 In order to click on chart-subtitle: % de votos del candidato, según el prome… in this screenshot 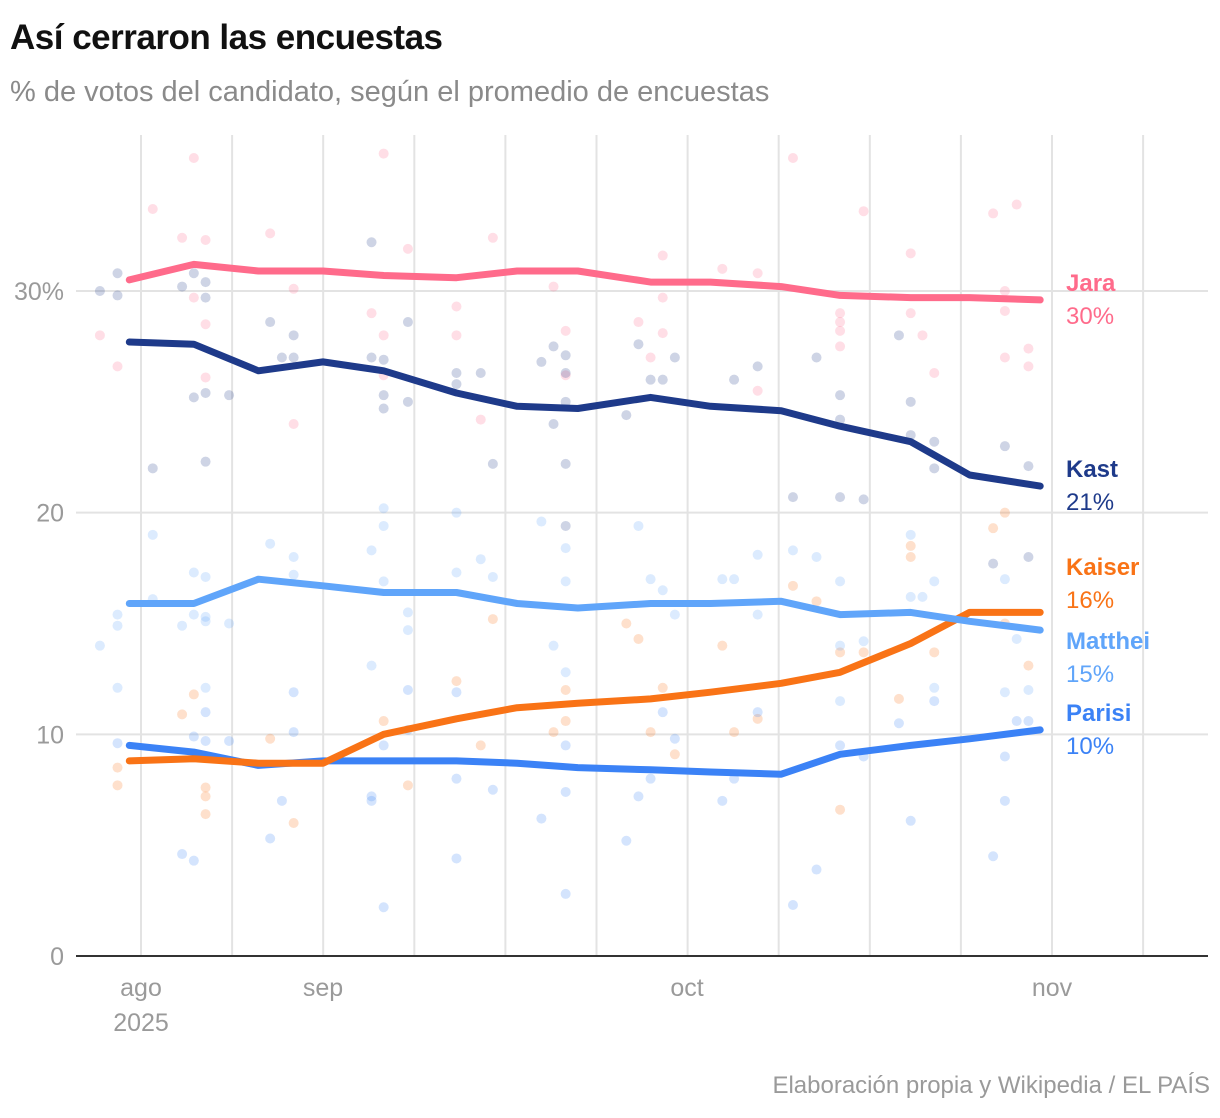, I will do `click(390, 92)`.